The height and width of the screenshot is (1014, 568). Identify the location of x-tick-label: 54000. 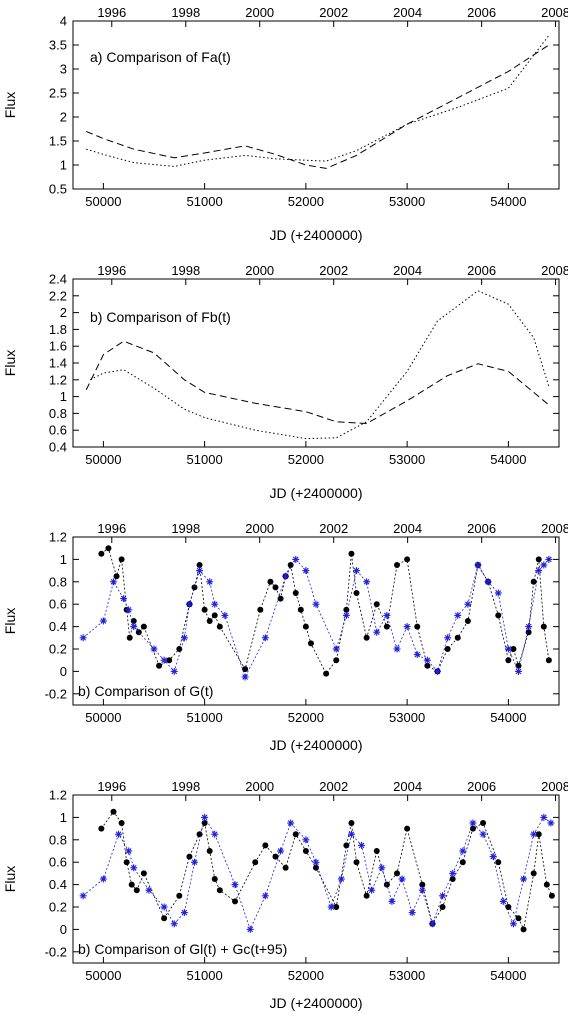
(508, 459).